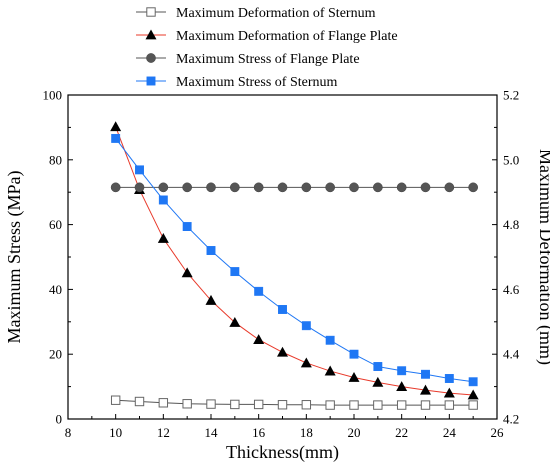 This screenshot has width=550, height=469. What do you see at coordinates (354, 432) in the screenshot?
I see `x-tick-label: 20` at bounding box center [354, 432].